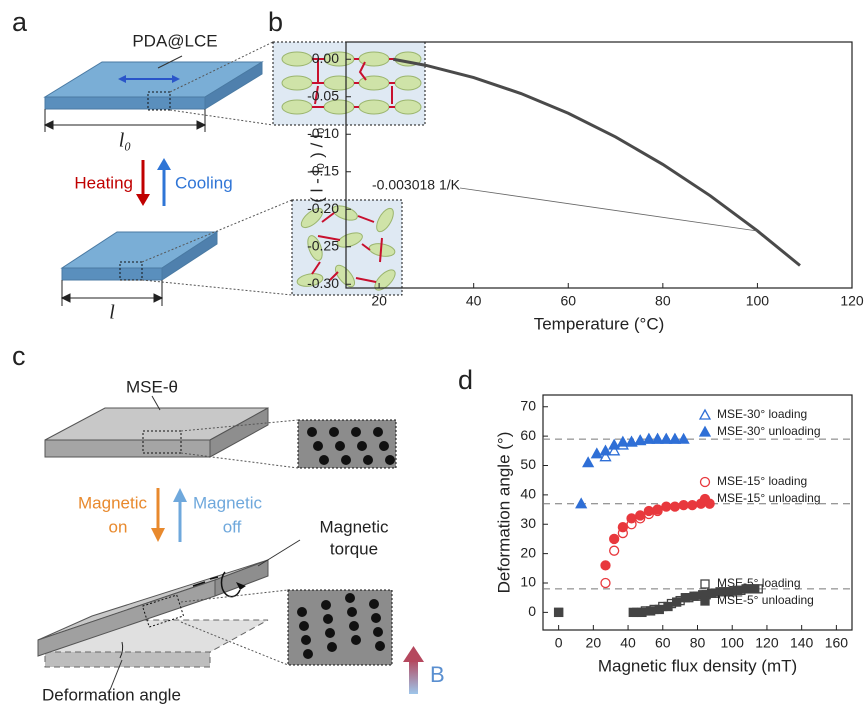 This screenshot has width=866, height=707. Describe the element at coordinates (528, 582) in the screenshot. I see `y-tick-label: 10` at that location.